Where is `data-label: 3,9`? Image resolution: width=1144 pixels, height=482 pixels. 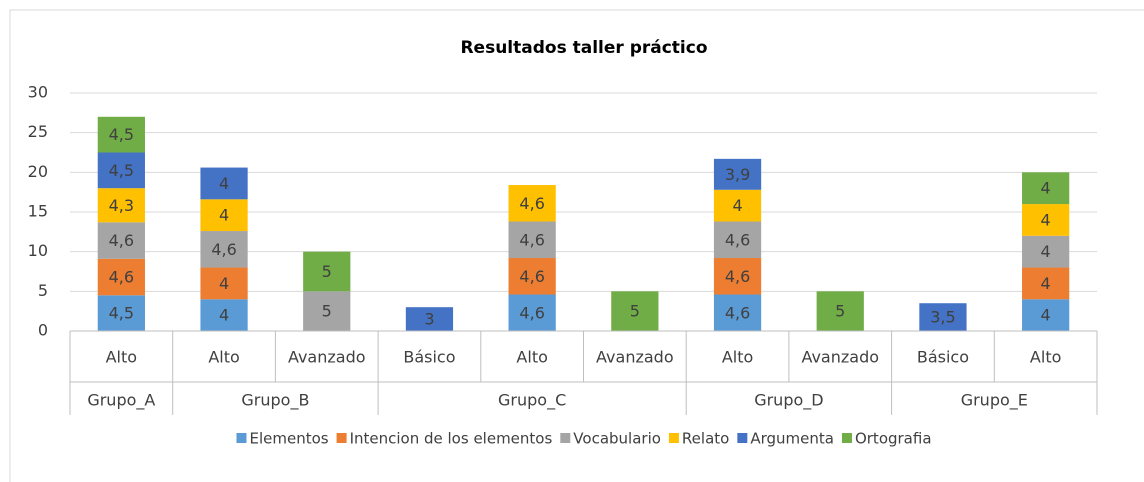 data-label: 3,9 is located at coordinates (737, 174).